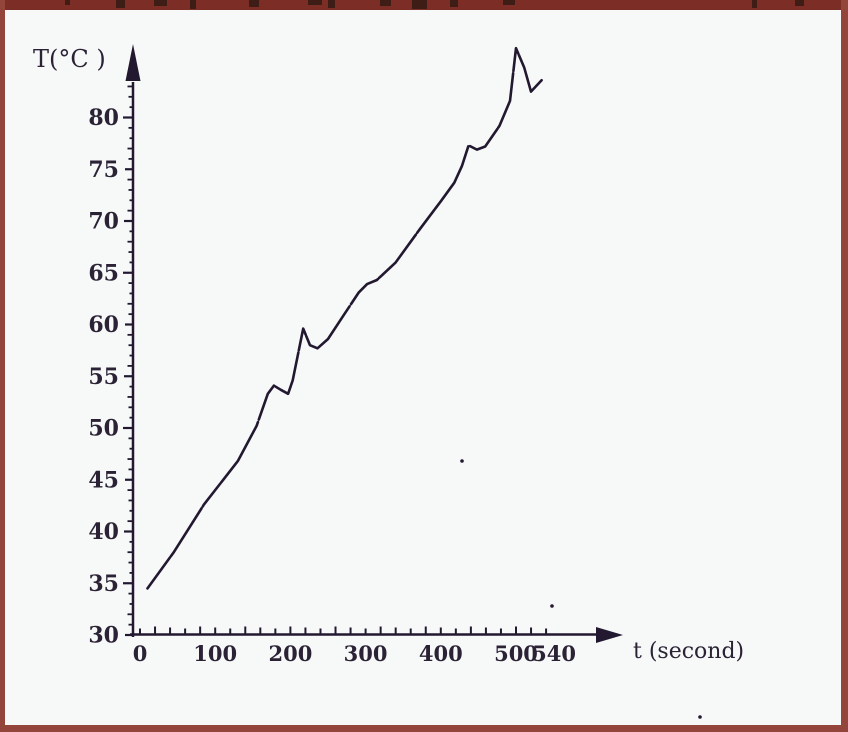 The height and width of the screenshot is (732, 848). Describe the element at coordinates (103, 584) in the screenshot. I see `y-tick-label: 35` at that location.